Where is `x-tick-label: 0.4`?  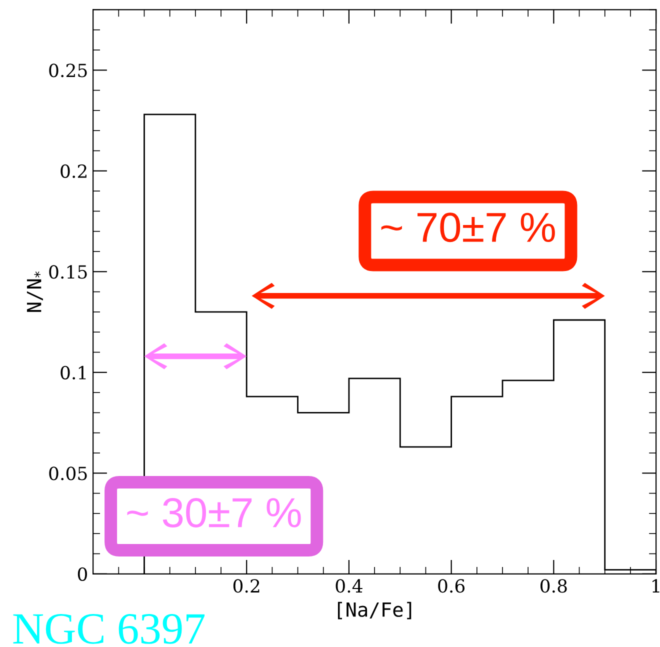
x-tick-label: 0.4 is located at coordinates (349, 586).